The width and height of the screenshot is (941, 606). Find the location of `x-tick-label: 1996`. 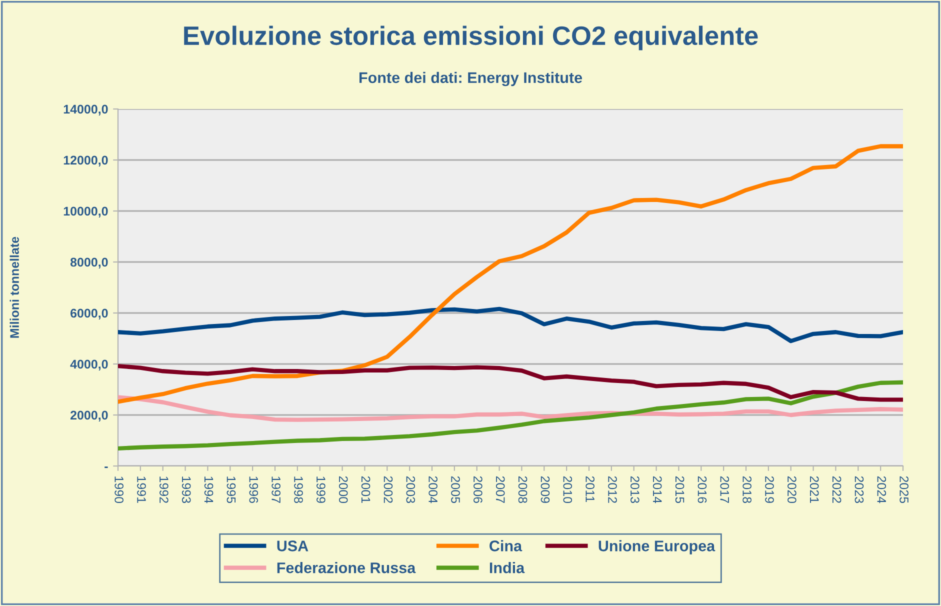

x-tick-label: 1996 is located at coordinates (253, 489).